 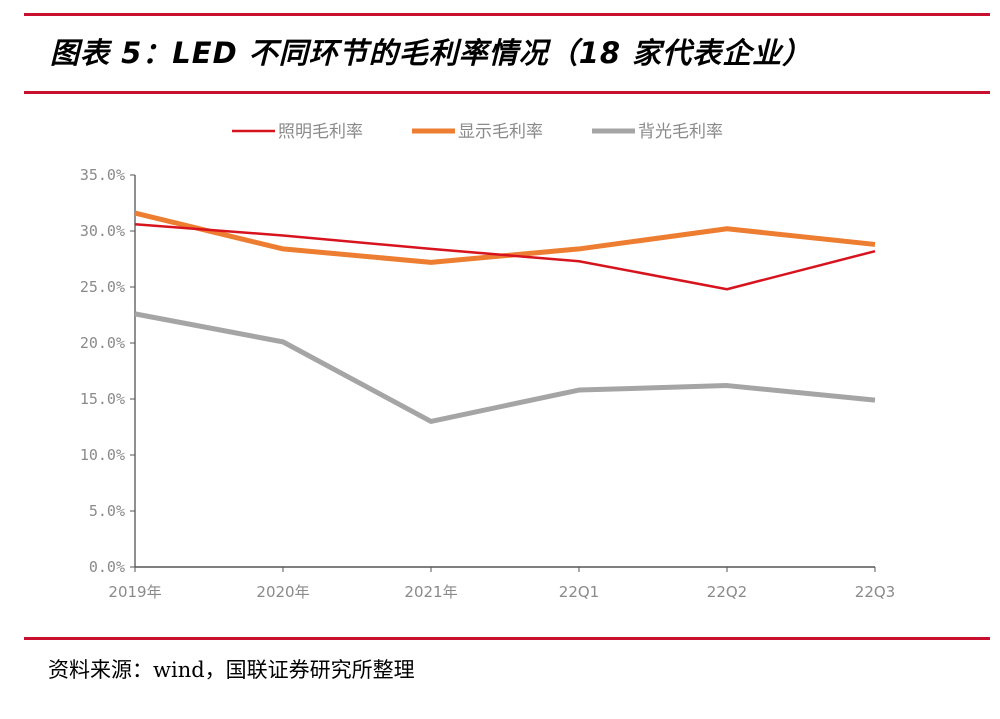 I want to click on y-tick-label: 35.0%, so click(x=102, y=175).